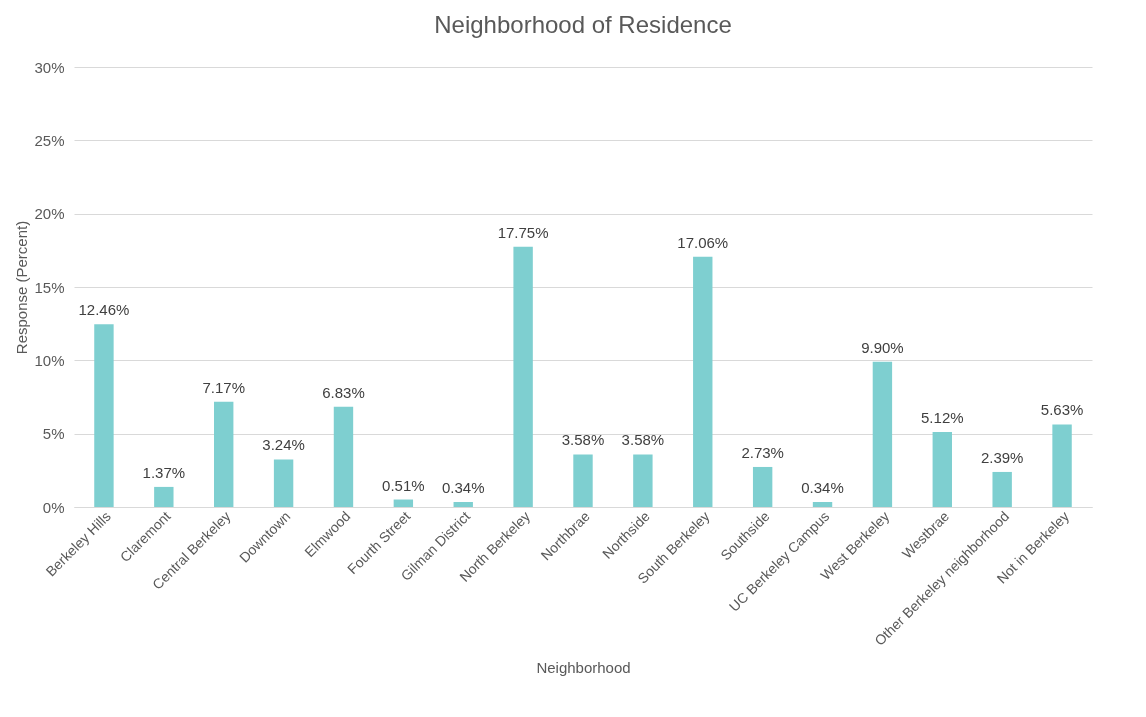 The width and height of the screenshot is (1146, 717). What do you see at coordinates (104, 310) in the screenshot?
I see `data-label: 12.46%` at bounding box center [104, 310].